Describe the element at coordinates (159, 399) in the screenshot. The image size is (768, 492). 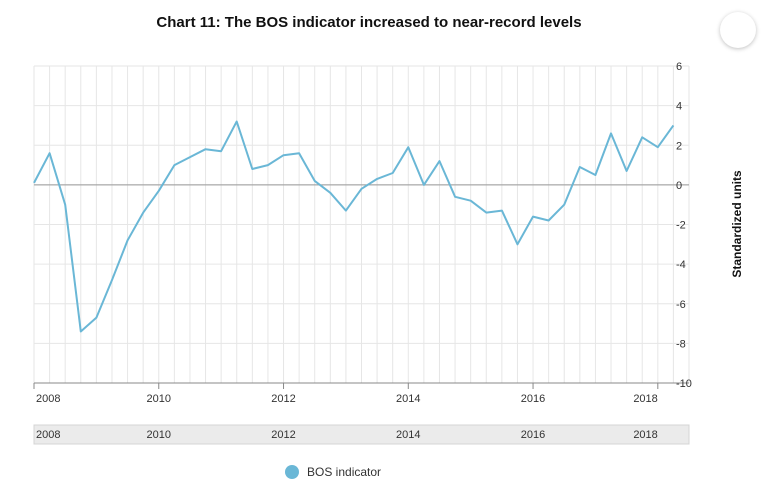
I see `x-tick-label: 2010` at that location.